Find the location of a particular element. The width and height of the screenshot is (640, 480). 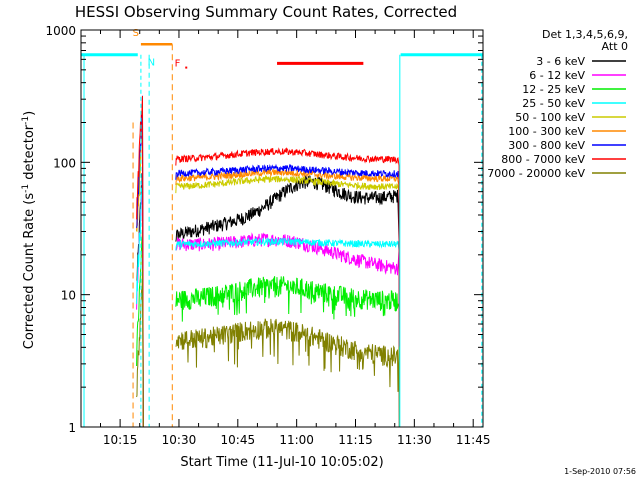

legend-label: 800 - 7000 keV is located at coordinates (543, 159).